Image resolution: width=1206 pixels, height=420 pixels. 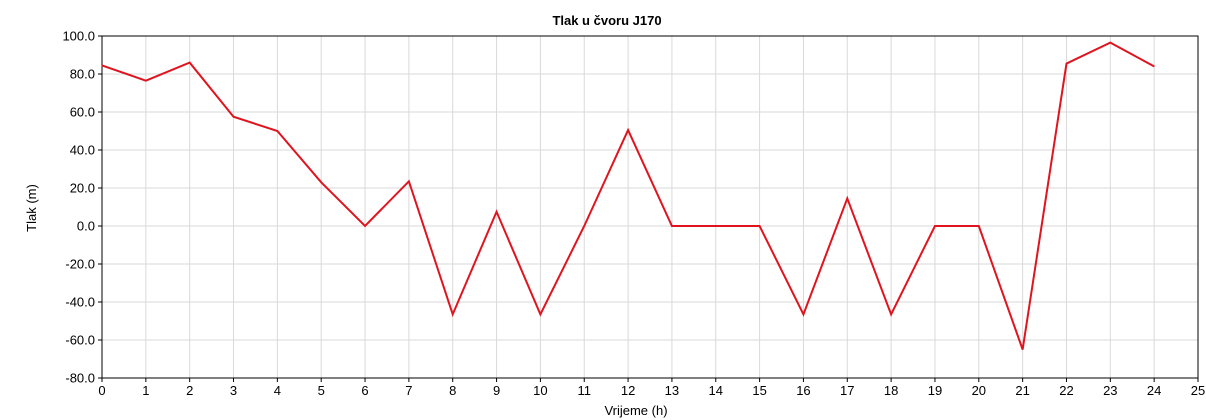 I want to click on x-tick-label: 17, so click(x=847, y=390).